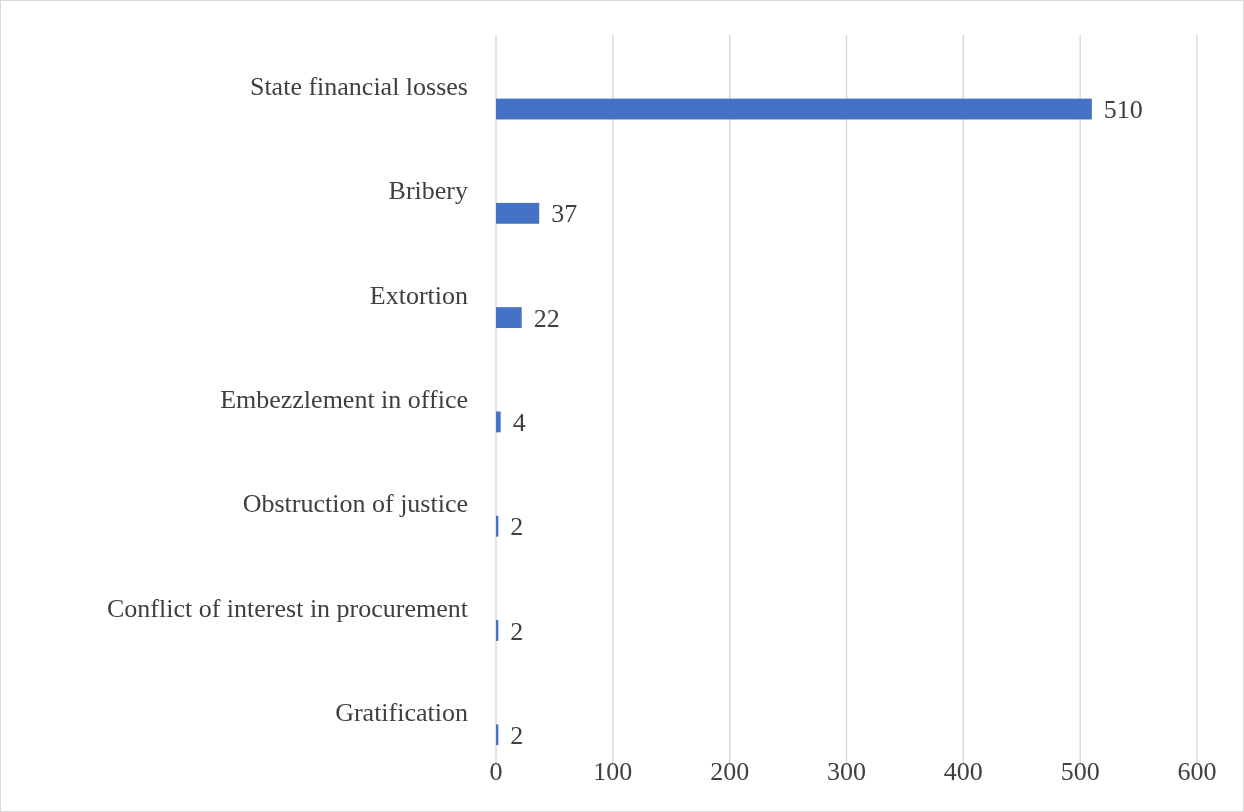 This screenshot has width=1244, height=812. What do you see at coordinates (358, 87) in the screenshot?
I see `y-tick-label: State financial losses` at bounding box center [358, 87].